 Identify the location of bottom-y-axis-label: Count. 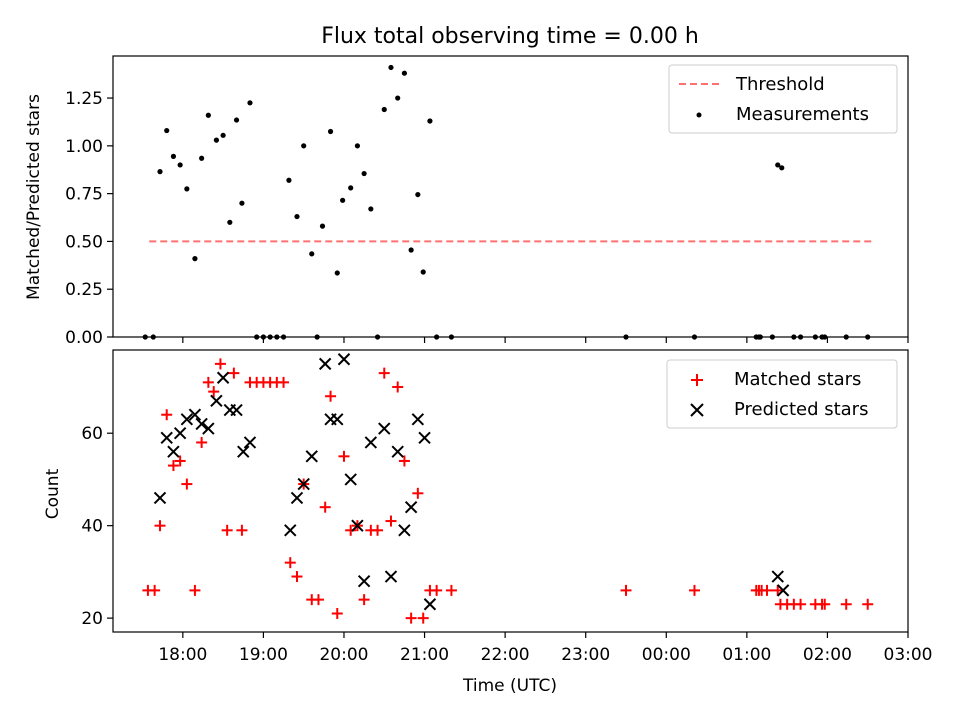
(53, 493).